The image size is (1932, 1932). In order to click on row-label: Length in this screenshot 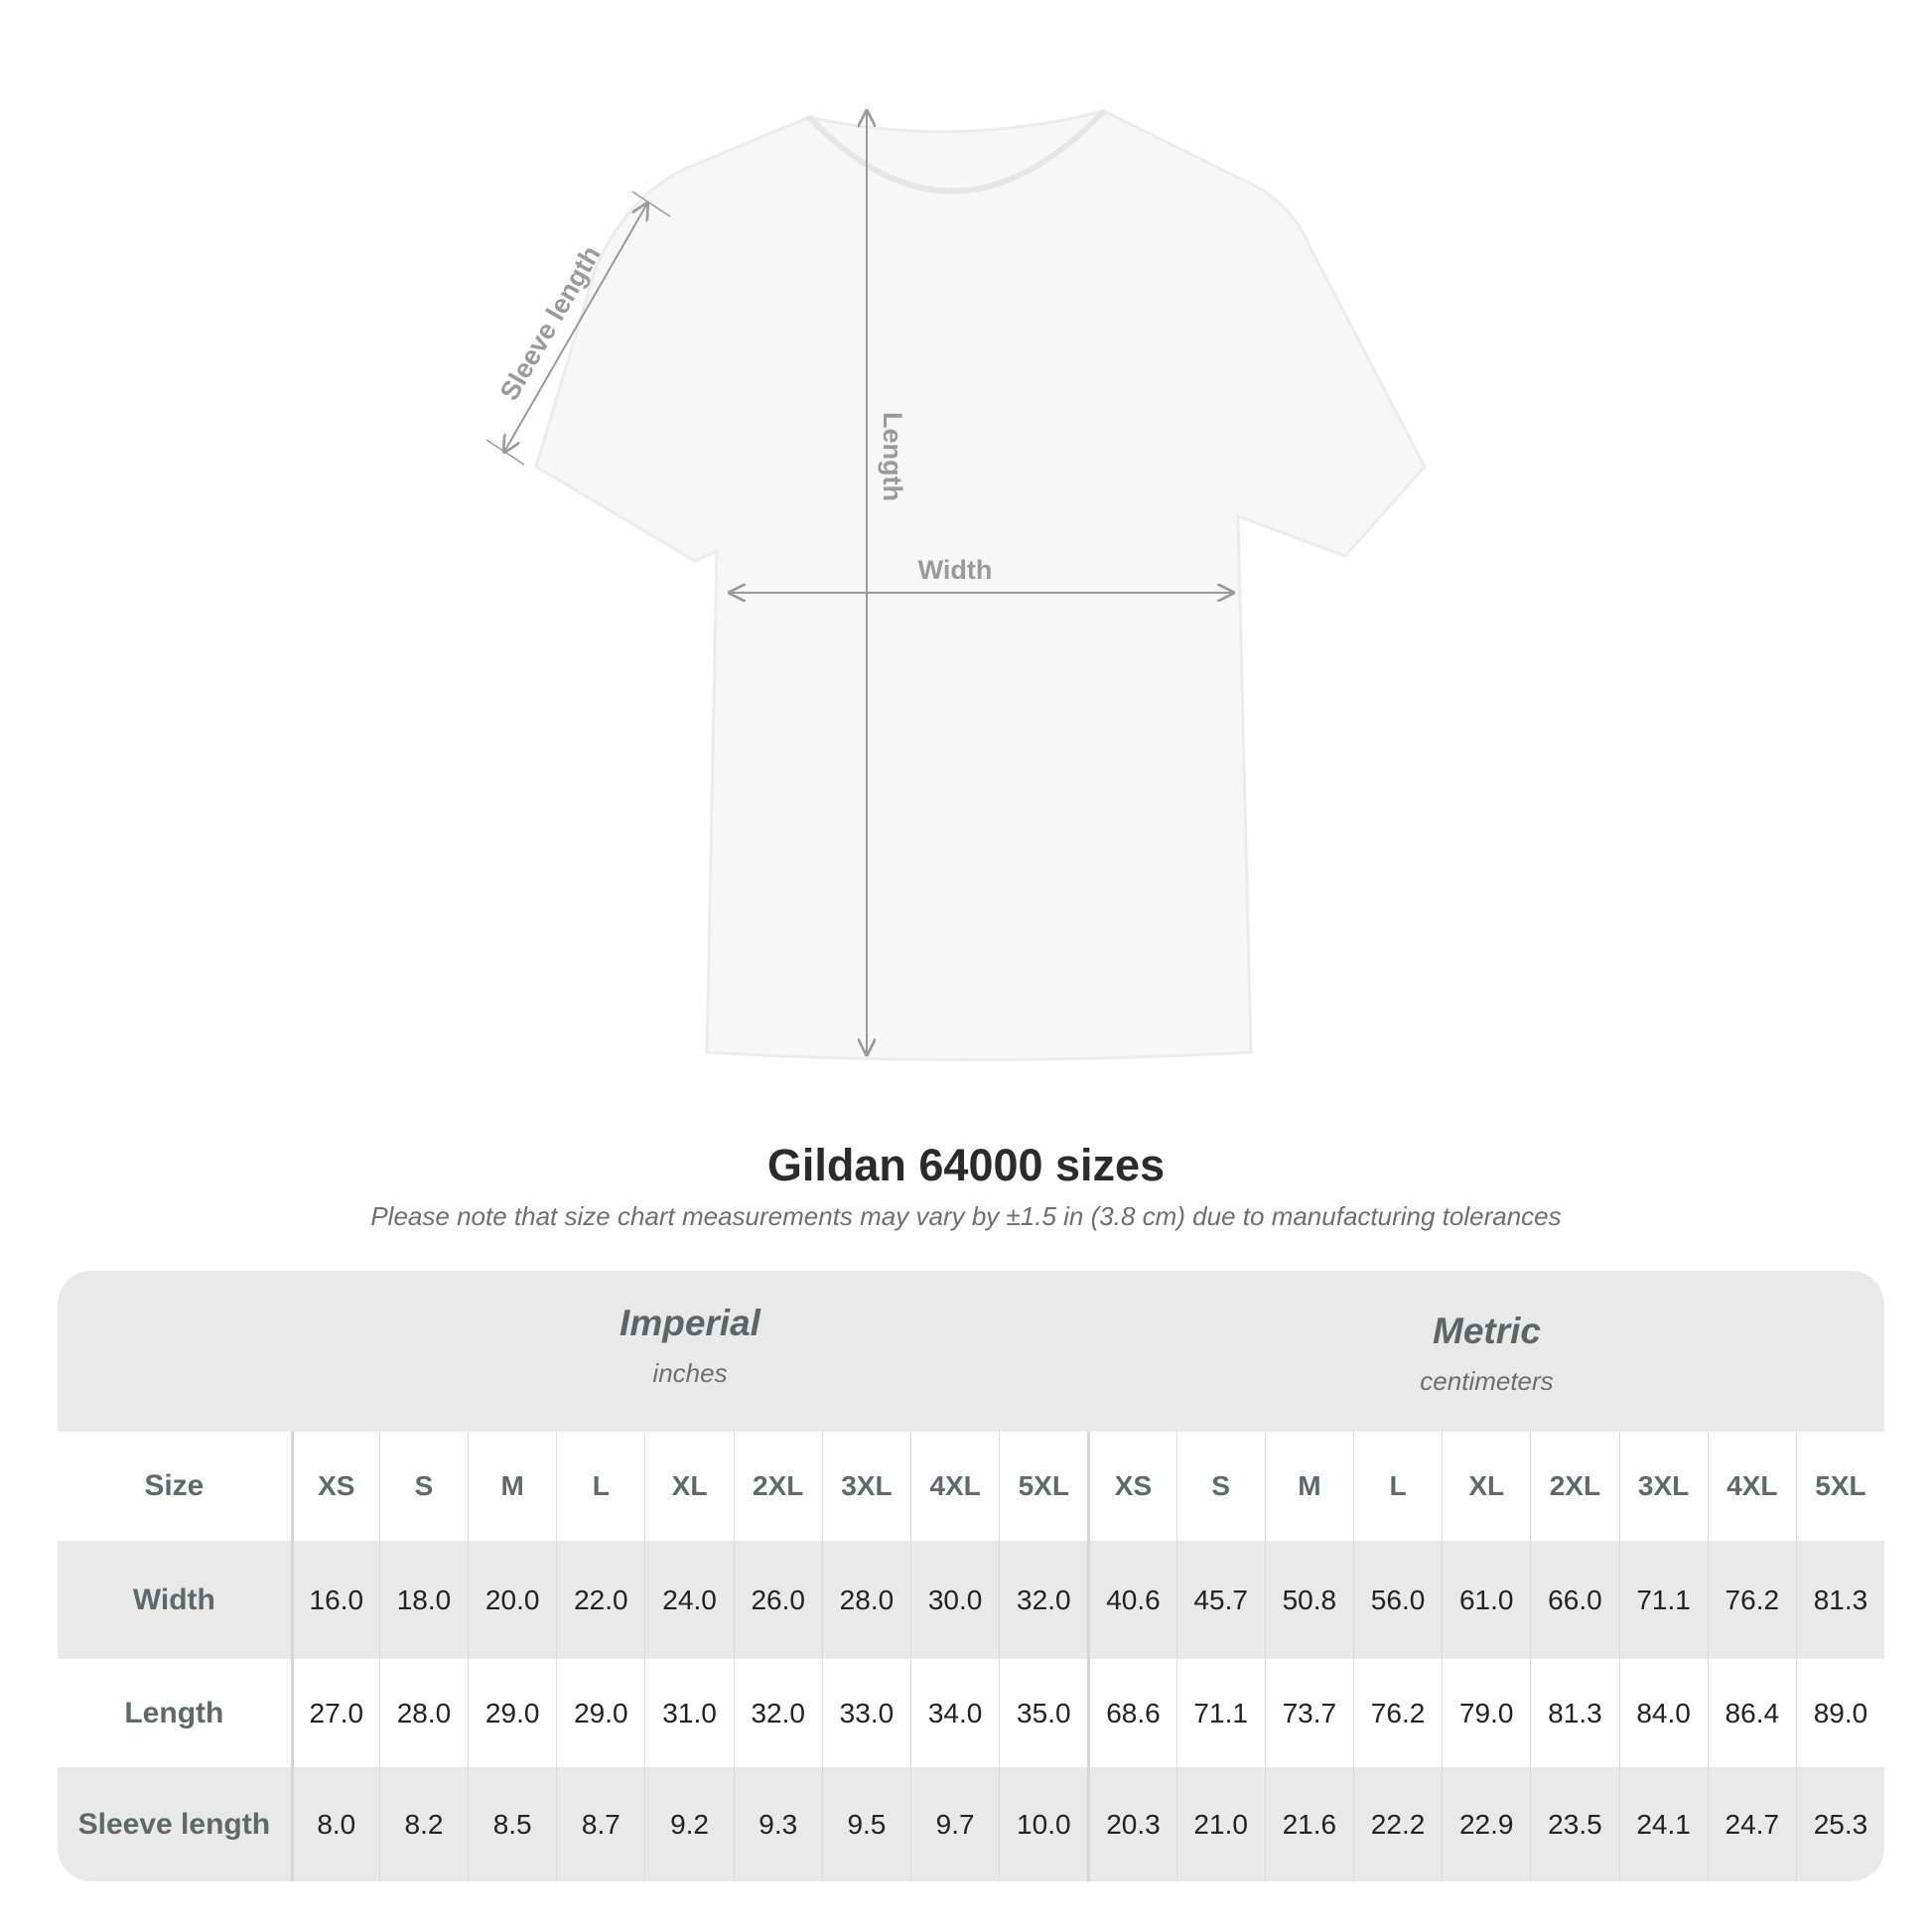, I will do `click(174, 1713)`.